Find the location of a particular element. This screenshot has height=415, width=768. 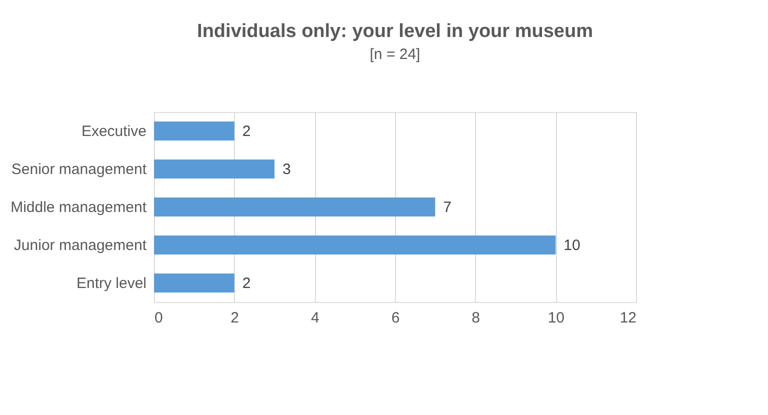

y-tick-label: Middle management is located at coordinates (79, 207).